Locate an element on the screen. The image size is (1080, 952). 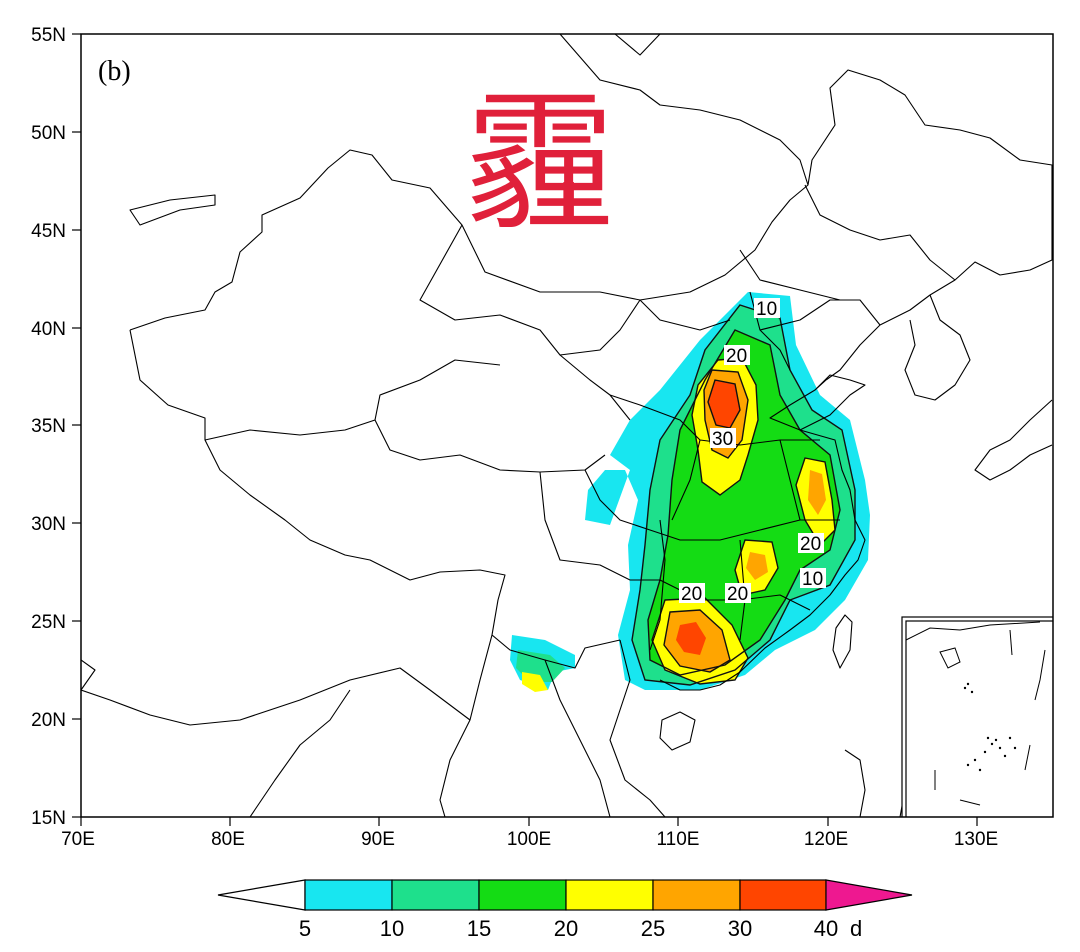
south-china-sea-inset is located at coordinates (977, 716).